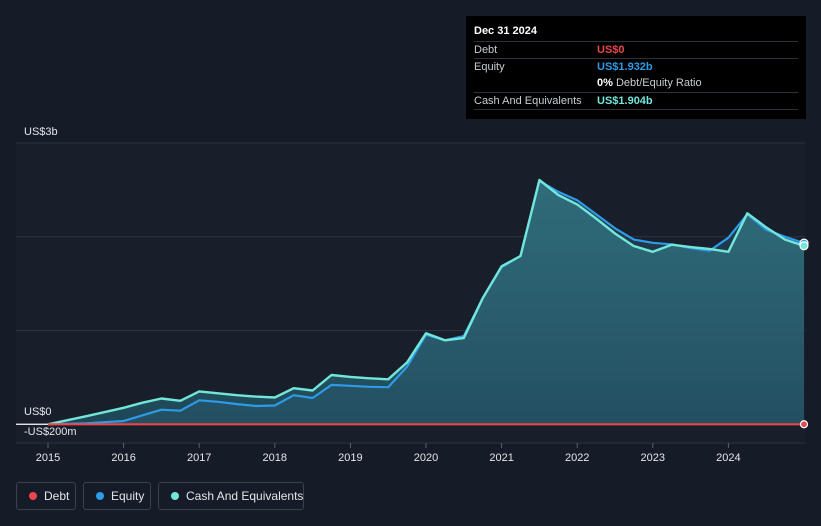 This screenshot has width=821, height=526. Describe the element at coordinates (199, 458) in the screenshot. I see `x-tick-label-2017: 2017` at that location.